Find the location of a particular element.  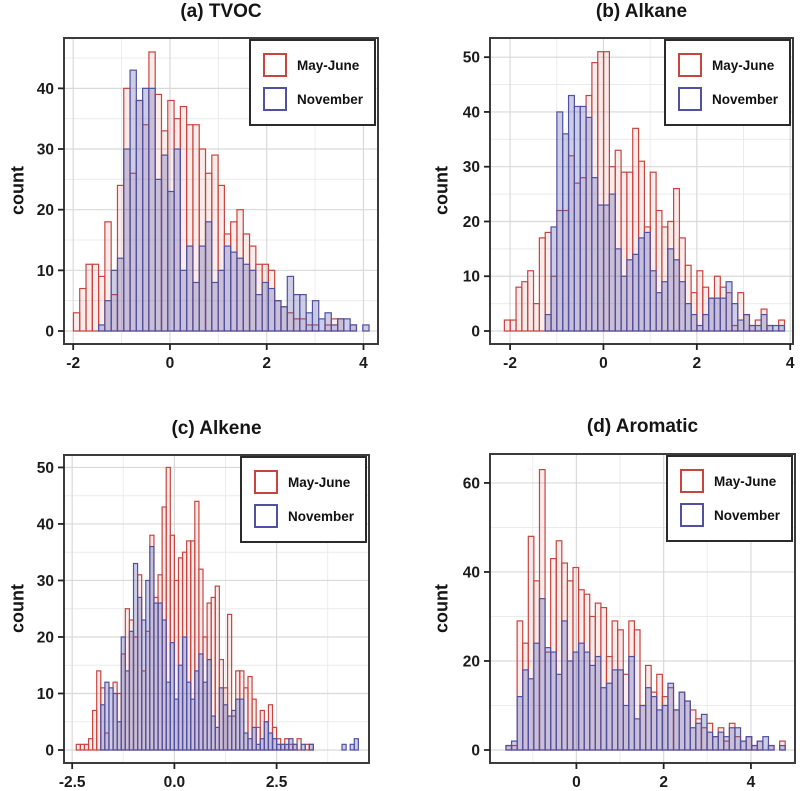

svg-text: 0.0 is located at coordinates (175, 782).